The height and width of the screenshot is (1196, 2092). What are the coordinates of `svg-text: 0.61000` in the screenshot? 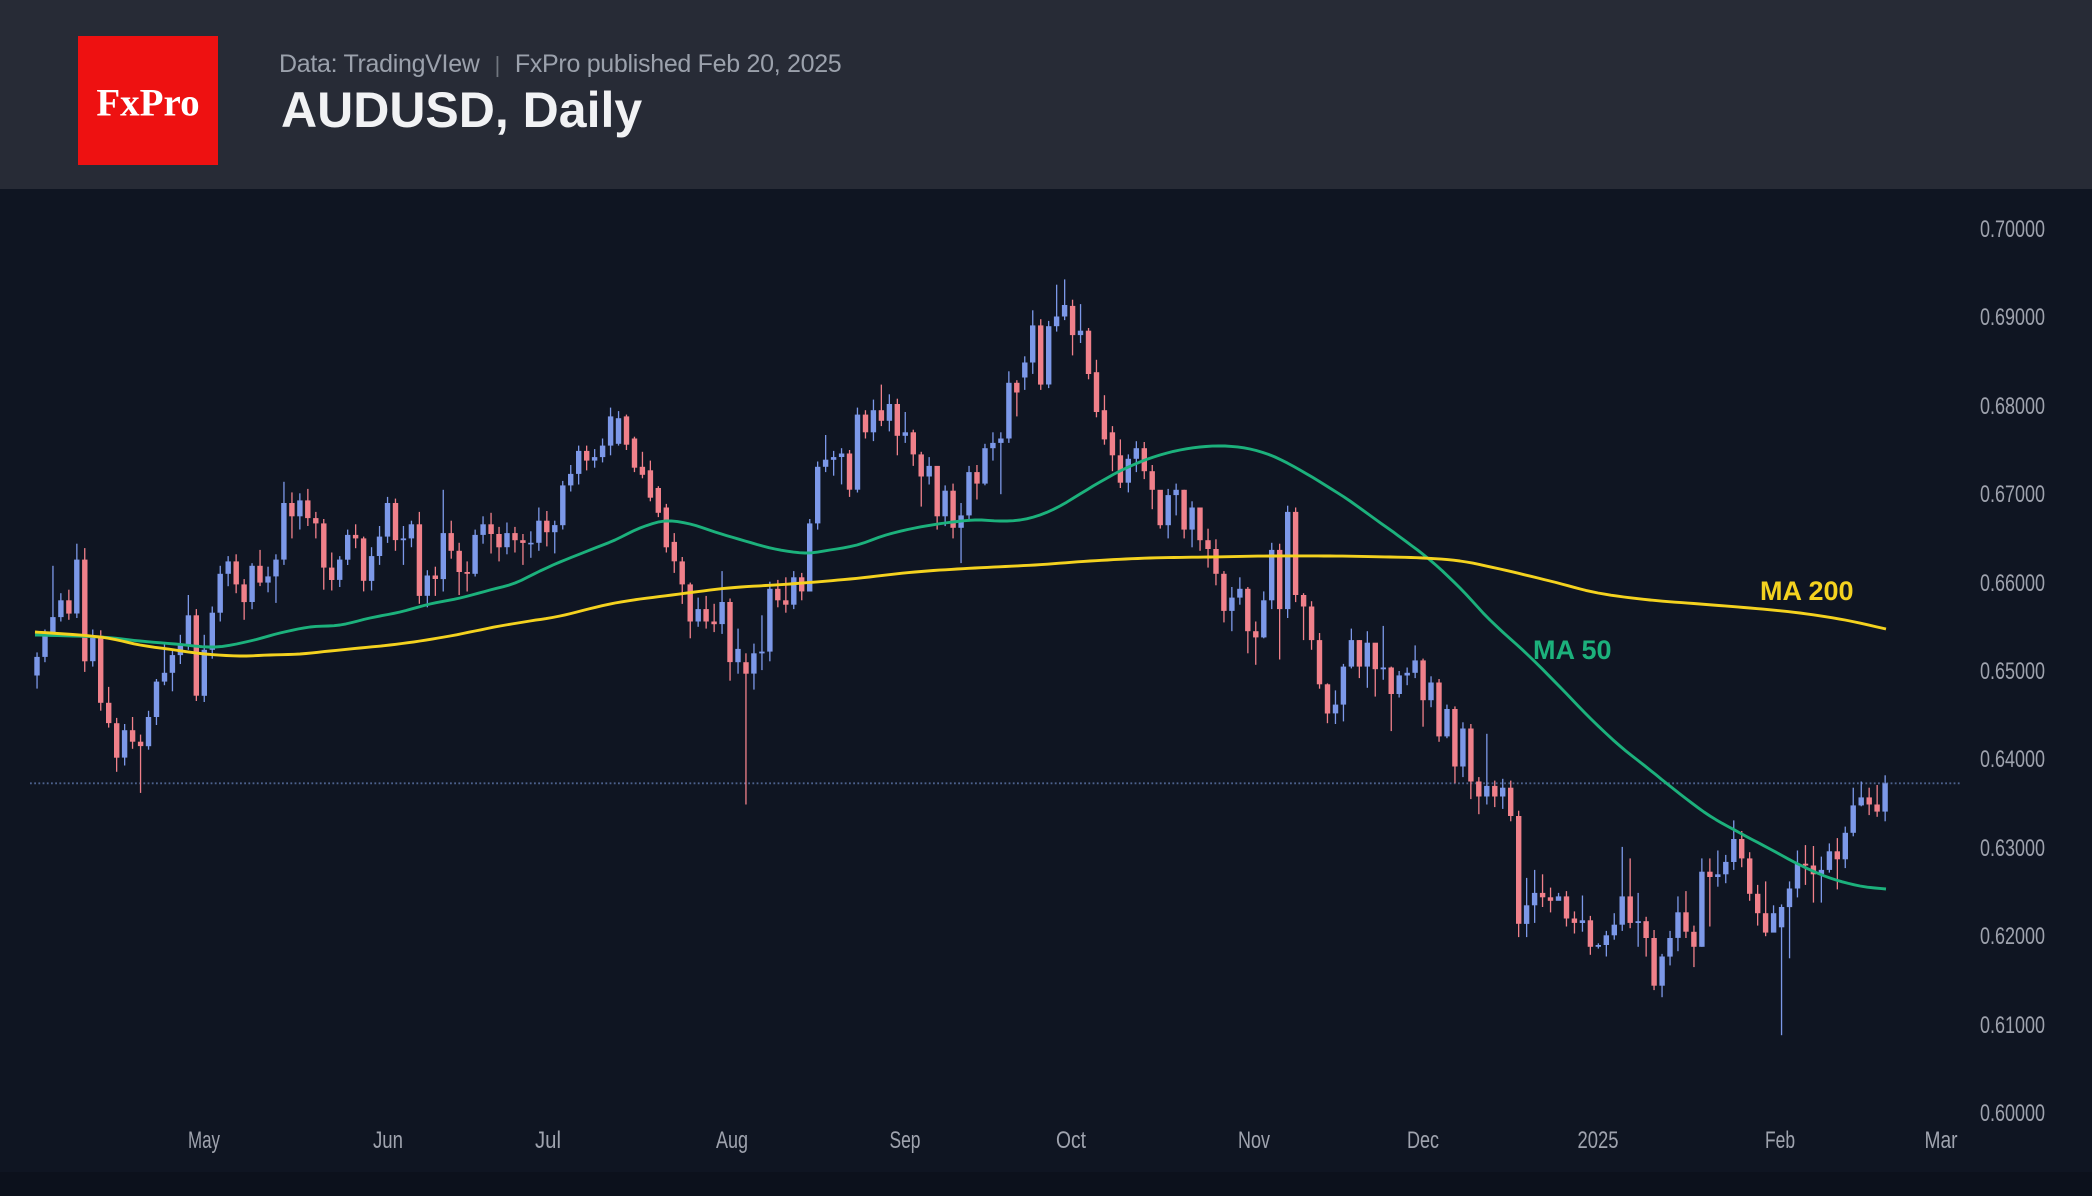 It's located at (2012, 1025).